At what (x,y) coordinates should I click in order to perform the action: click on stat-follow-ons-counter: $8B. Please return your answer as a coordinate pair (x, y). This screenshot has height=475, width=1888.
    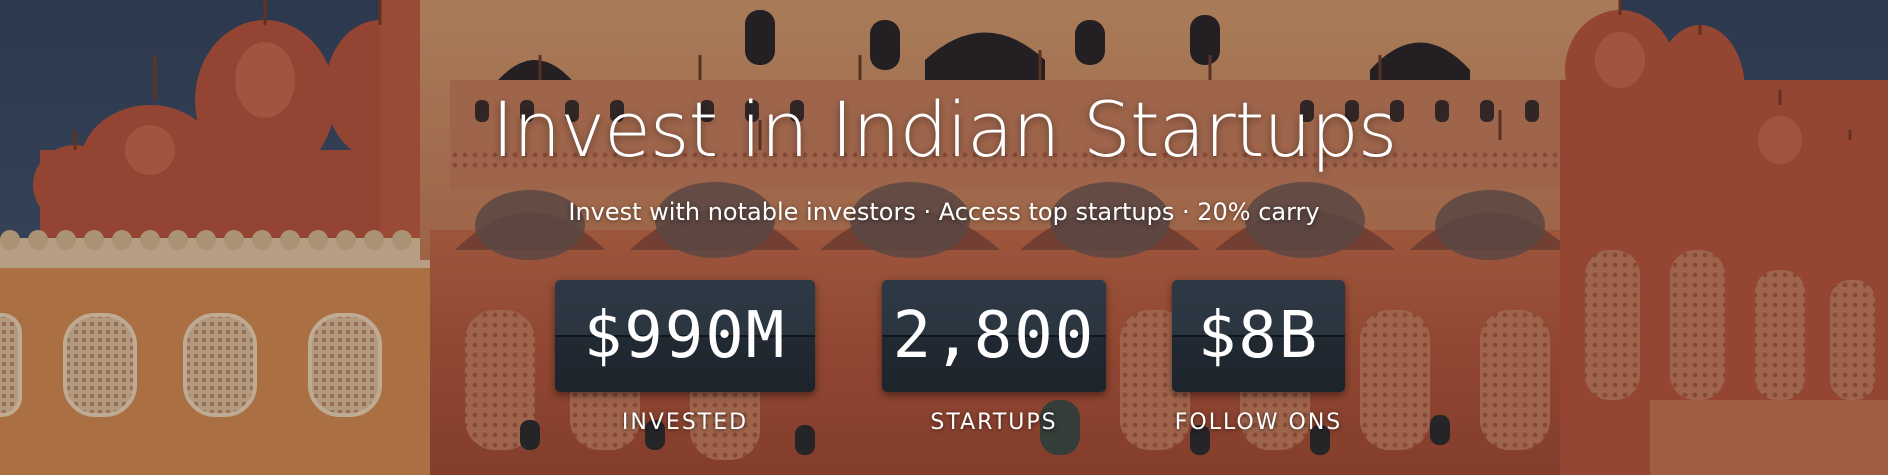
    Looking at the image, I should click on (1258, 336).